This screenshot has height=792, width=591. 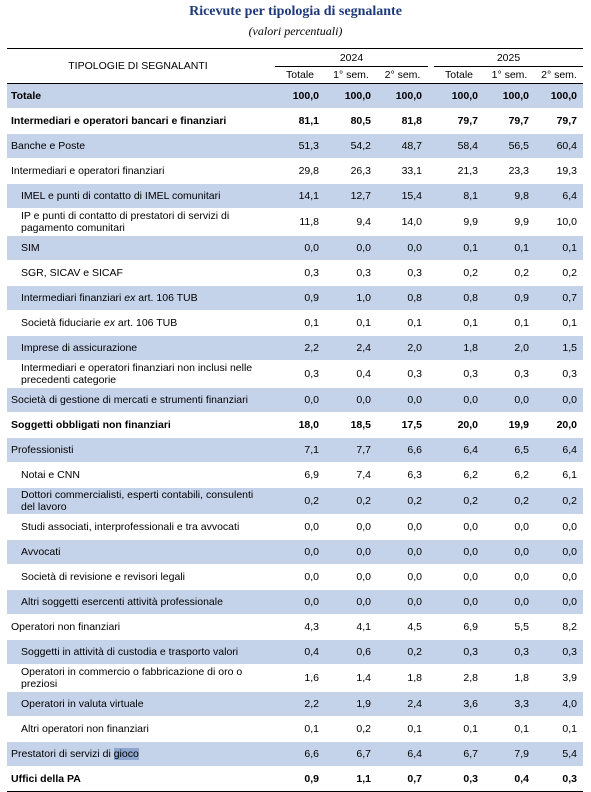 What do you see at coordinates (402, 475) in the screenshot?
I see `cell-value: 6,3` at bounding box center [402, 475].